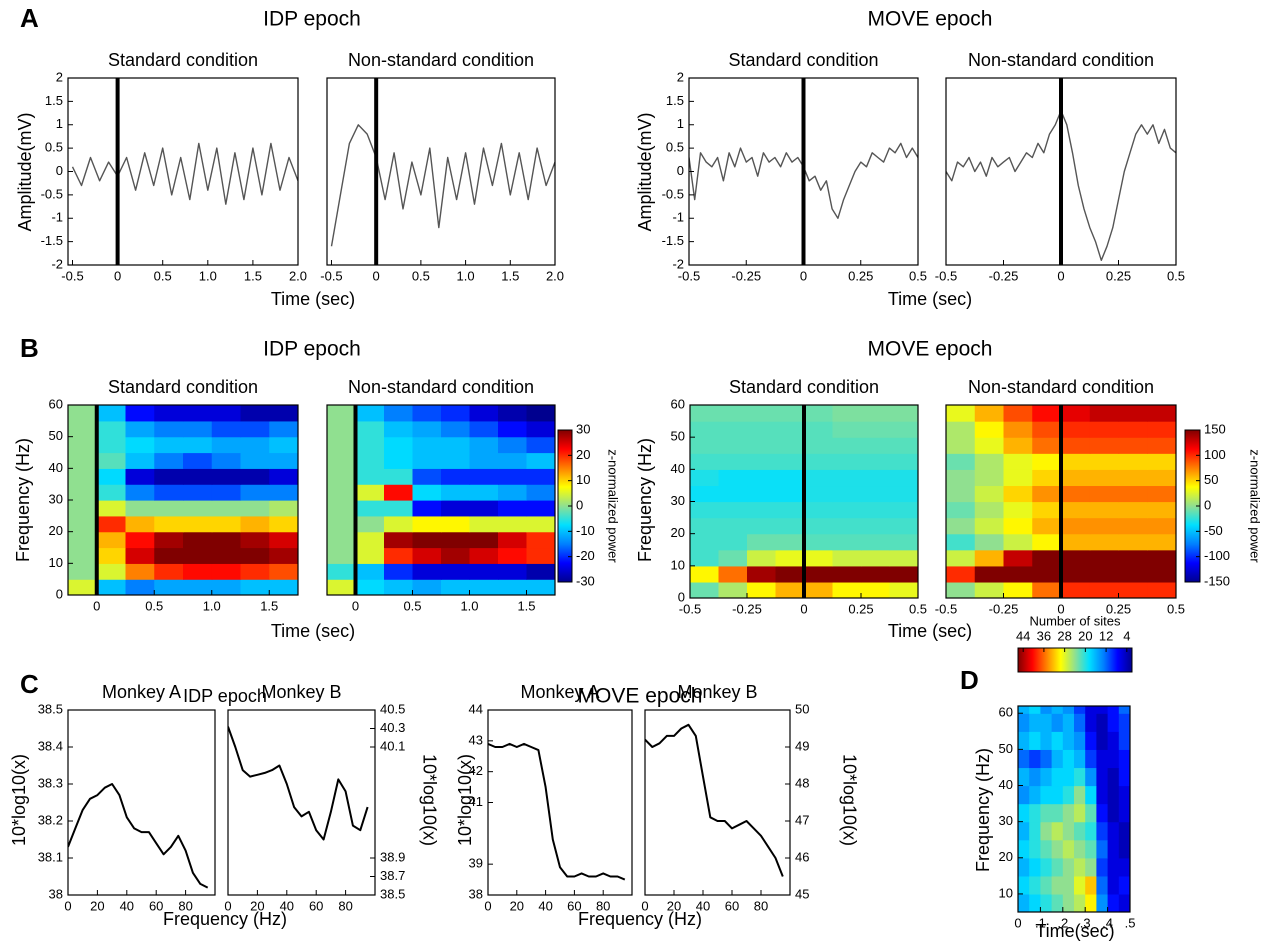 This screenshot has width=1265, height=943. I want to click on line-series, so click(138, 836).